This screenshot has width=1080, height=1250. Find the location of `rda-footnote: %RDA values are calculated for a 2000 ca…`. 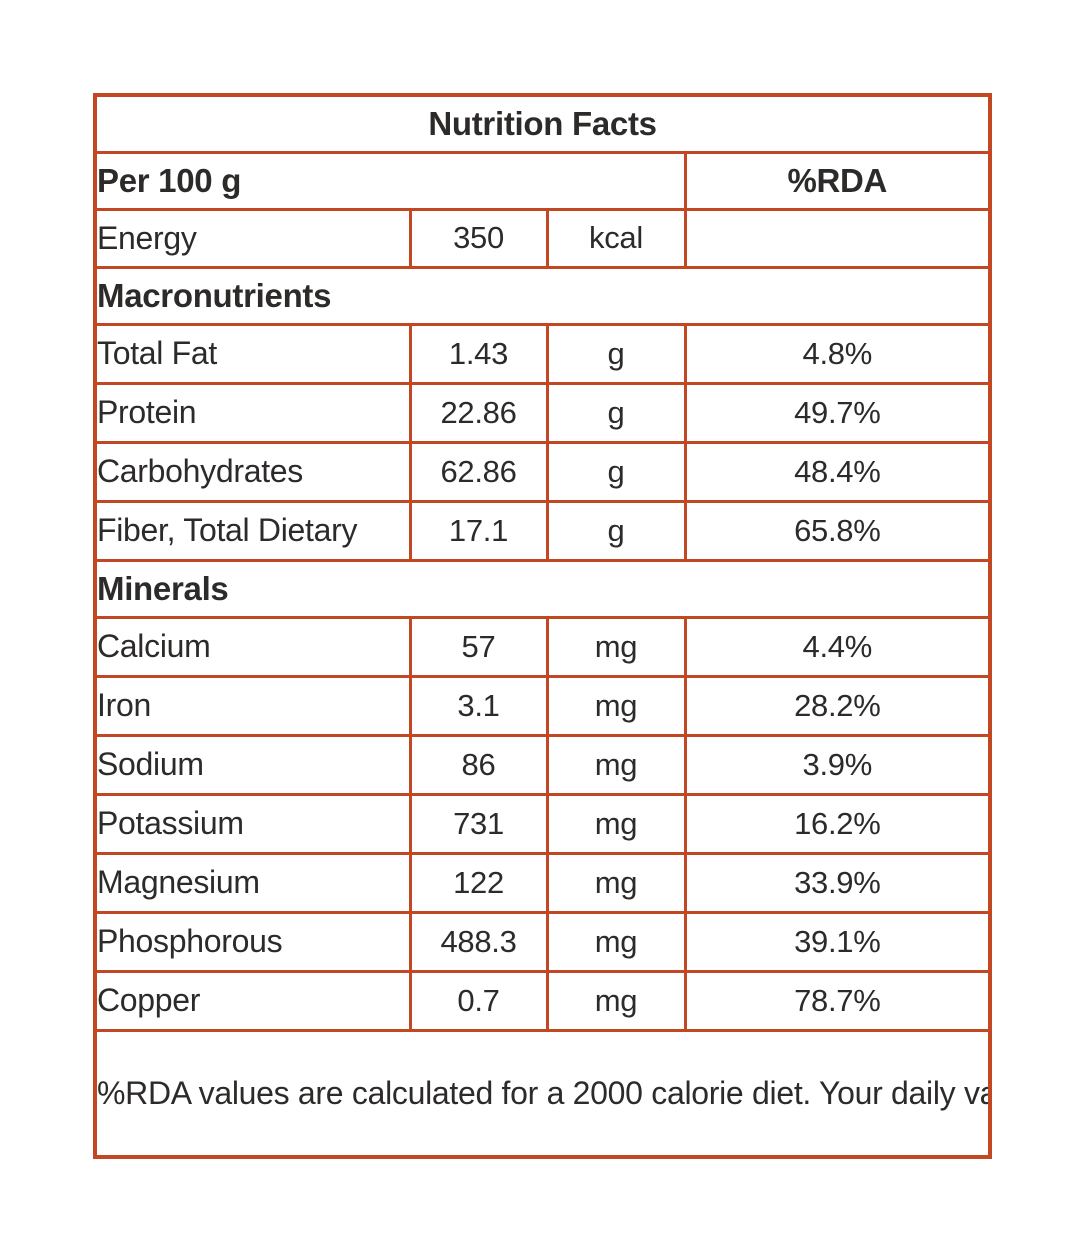

rda-footnote: %RDA values are calculated for a 2000 ca… is located at coordinates (542, 1093).